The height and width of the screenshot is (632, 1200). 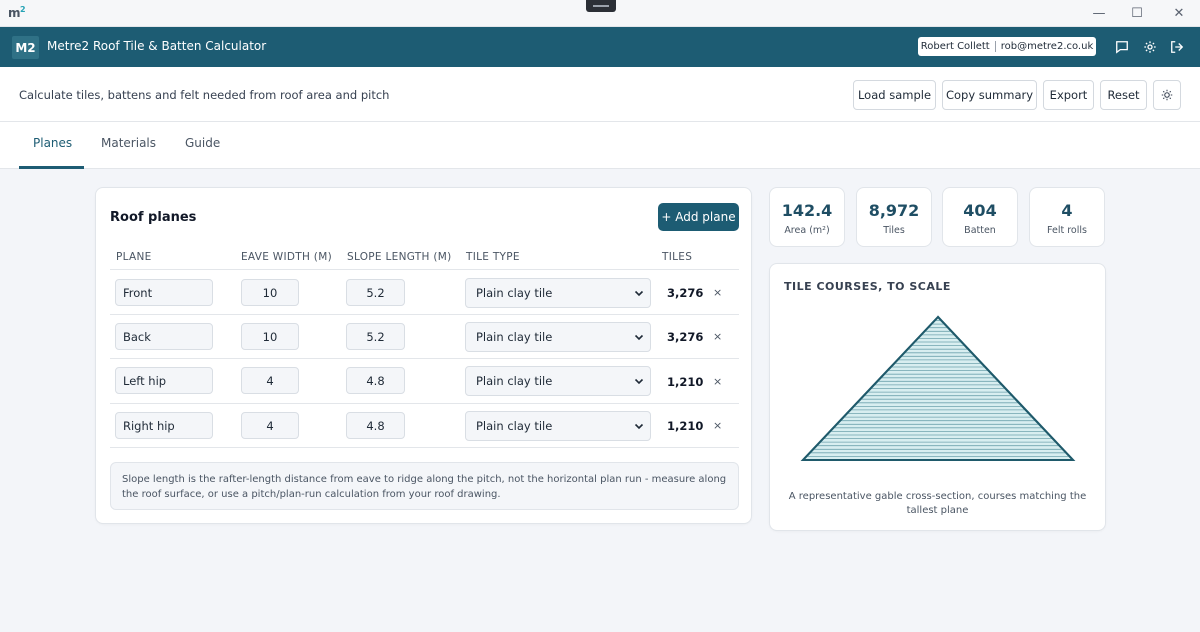 I want to click on column-header-slope-length: SLOPE LENGTH (M), so click(x=399, y=257).